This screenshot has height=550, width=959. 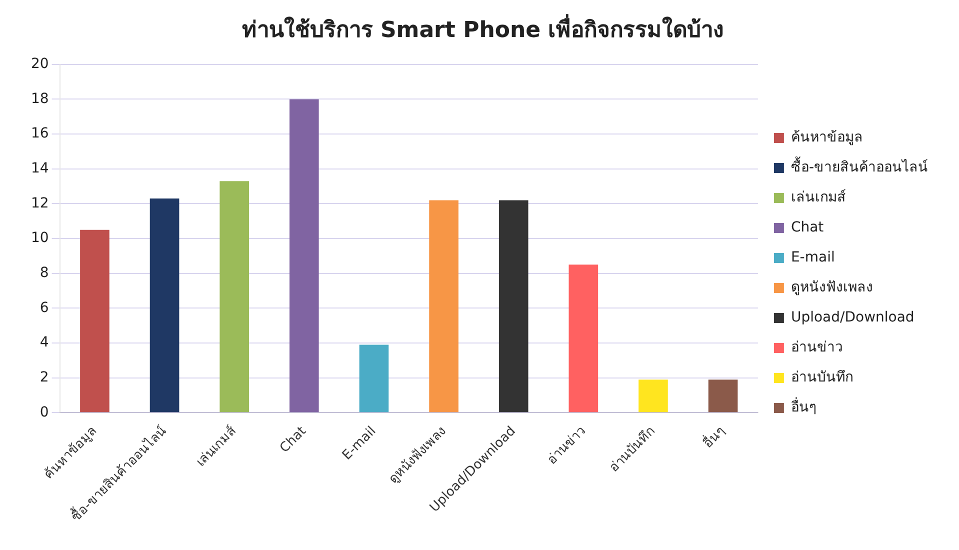 I want to click on x-tick-label: อื่นๆ, so click(x=713, y=437).